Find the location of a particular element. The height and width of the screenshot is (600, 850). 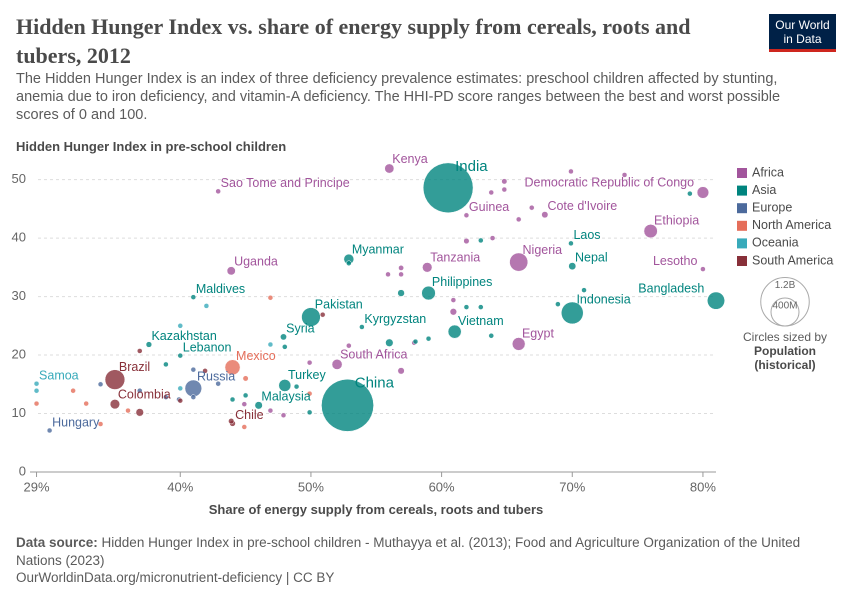

point-label: Hungary is located at coordinates (76, 422).